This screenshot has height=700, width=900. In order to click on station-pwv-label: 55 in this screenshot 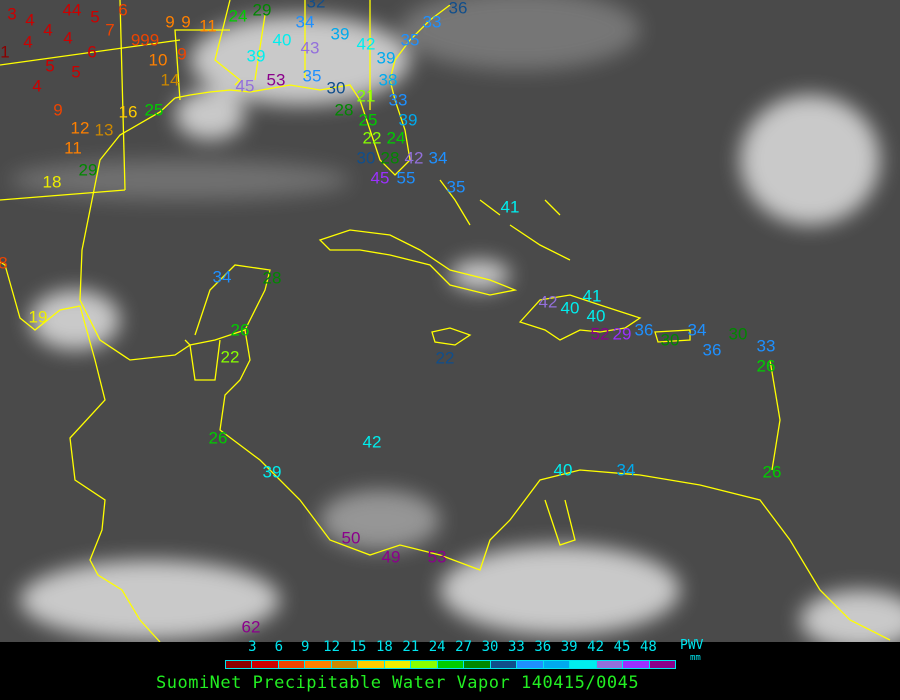, I will do `click(406, 178)`.